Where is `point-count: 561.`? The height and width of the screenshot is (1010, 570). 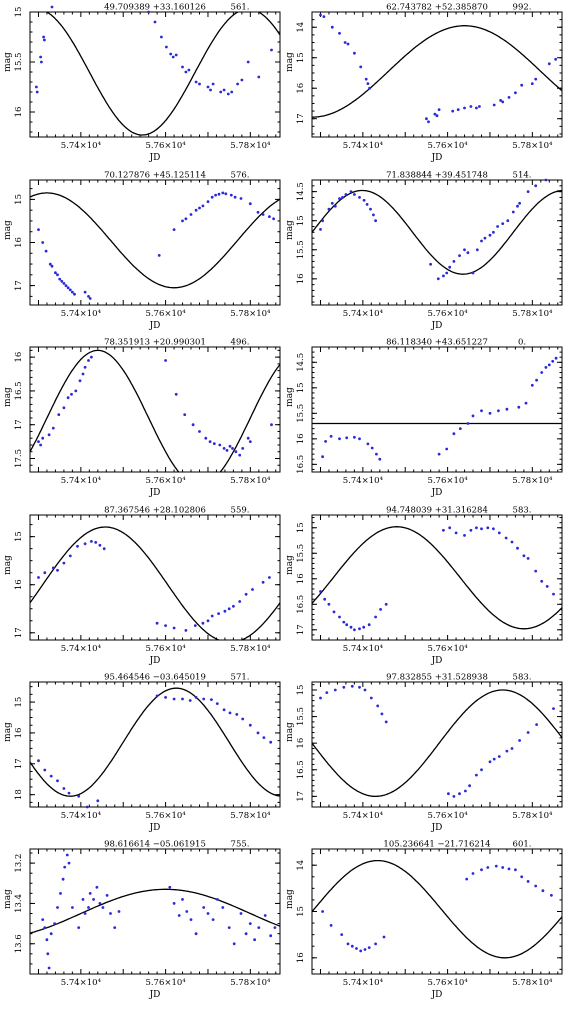
point-count: 561. is located at coordinates (240, 8).